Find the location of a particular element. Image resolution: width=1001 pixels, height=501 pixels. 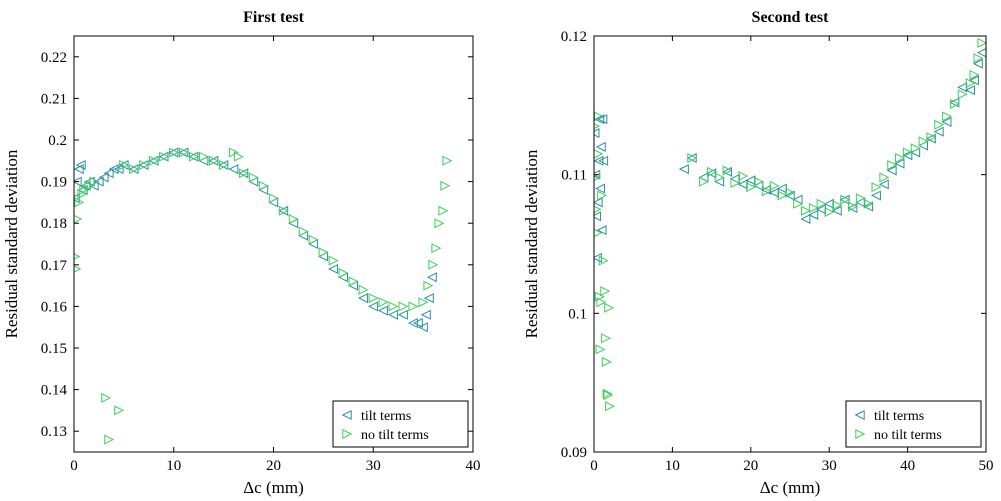

y-tick-label: 0.18 is located at coordinates (54, 224).